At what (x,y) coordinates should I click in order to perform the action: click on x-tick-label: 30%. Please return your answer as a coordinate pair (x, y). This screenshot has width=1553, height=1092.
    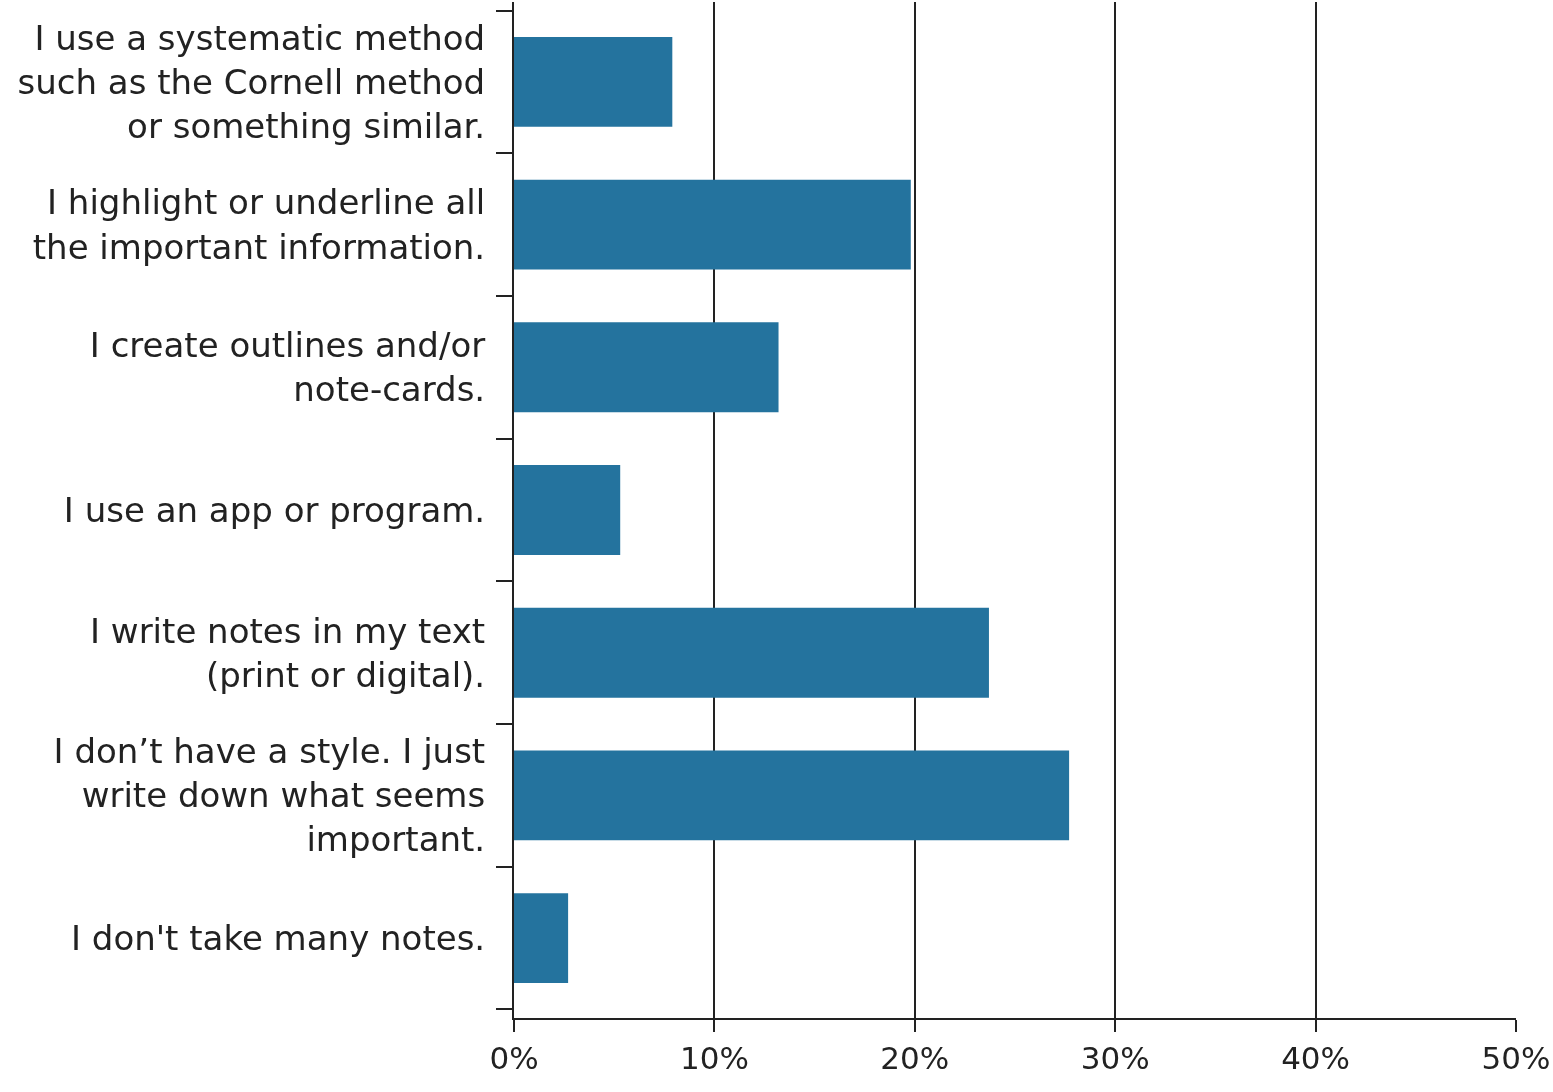
    Looking at the image, I should click on (1115, 1058).